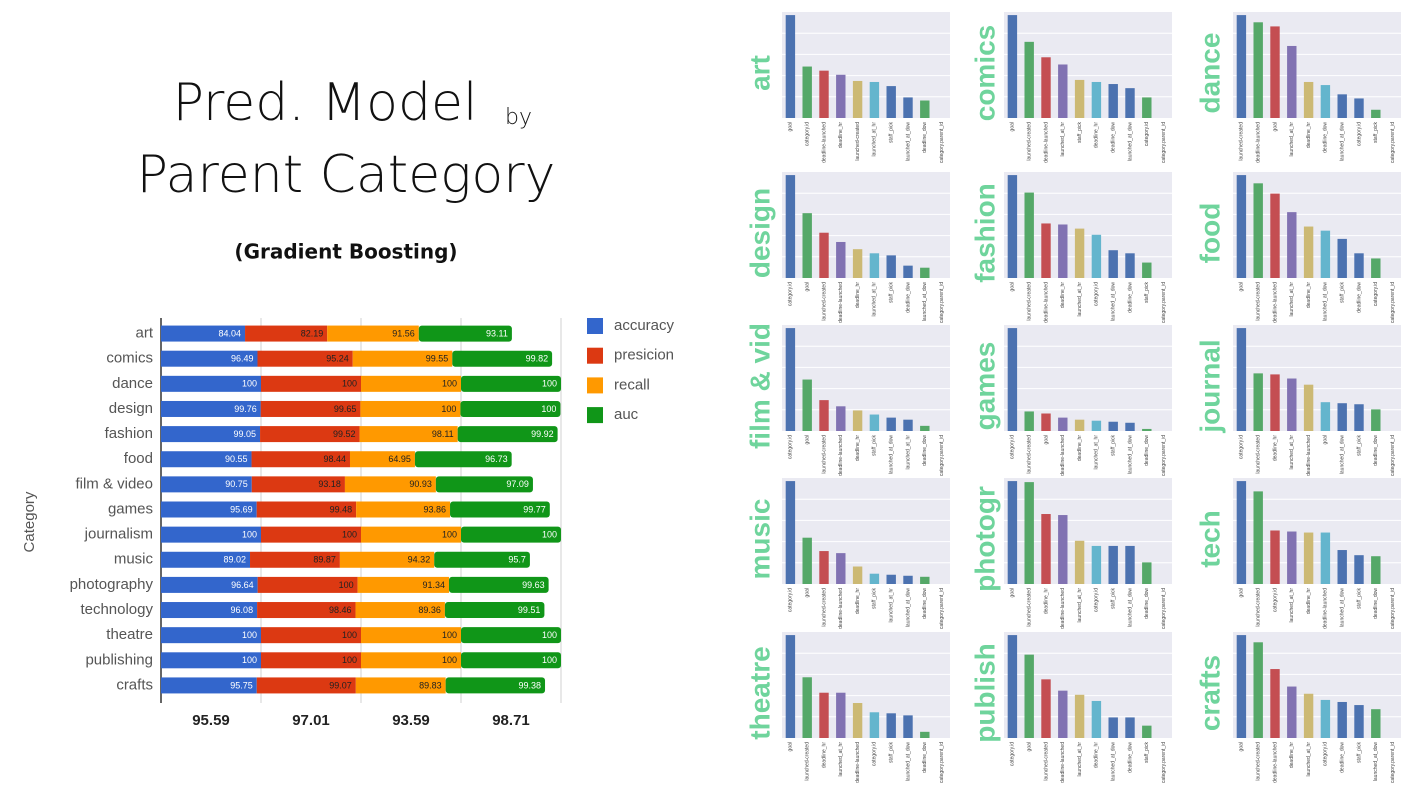 This screenshot has width=1408, height=796. I want to click on value-label: 91.34, so click(433, 585).